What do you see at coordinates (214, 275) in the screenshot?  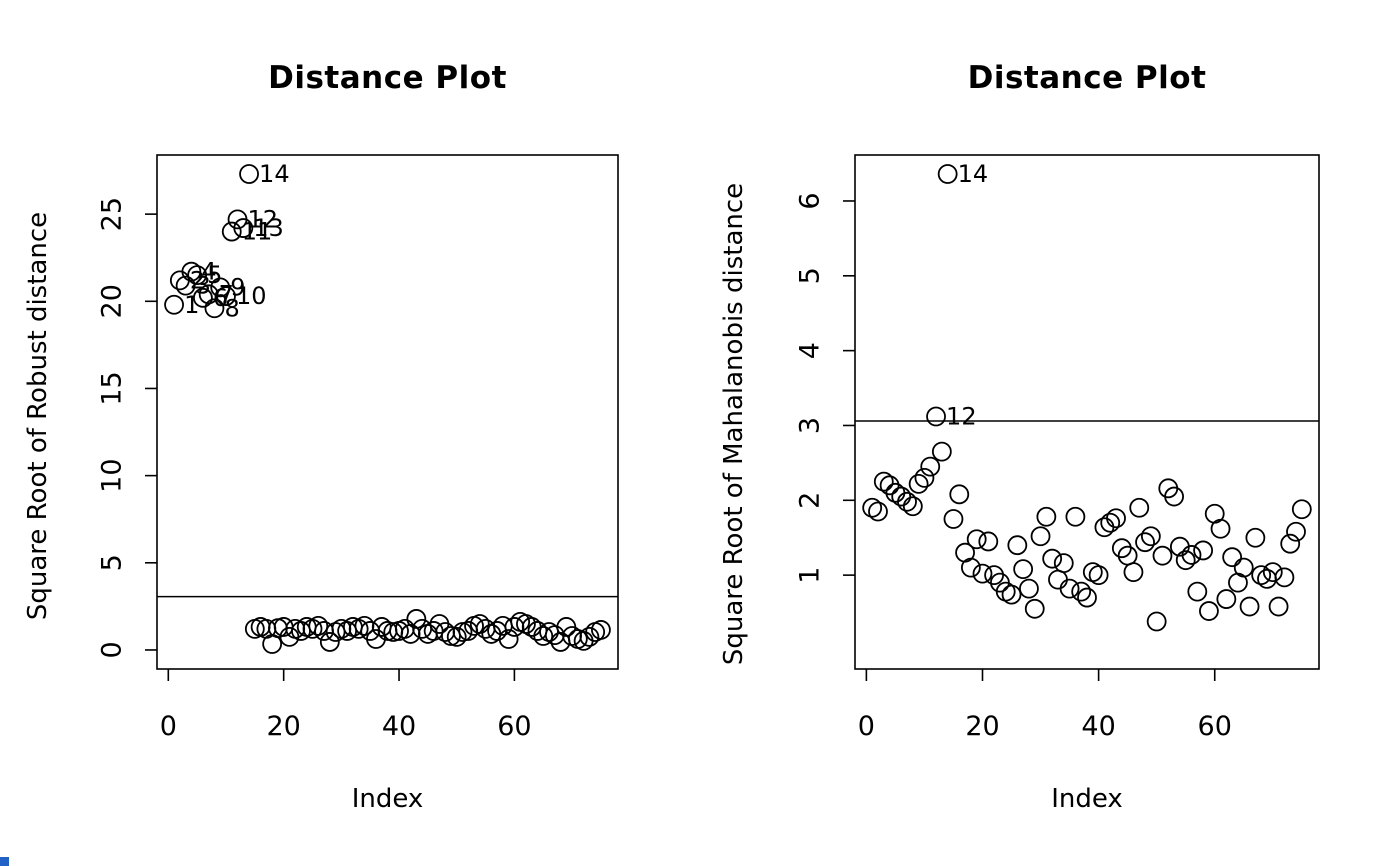 I see `point-label: 5` at bounding box center [214, 275].